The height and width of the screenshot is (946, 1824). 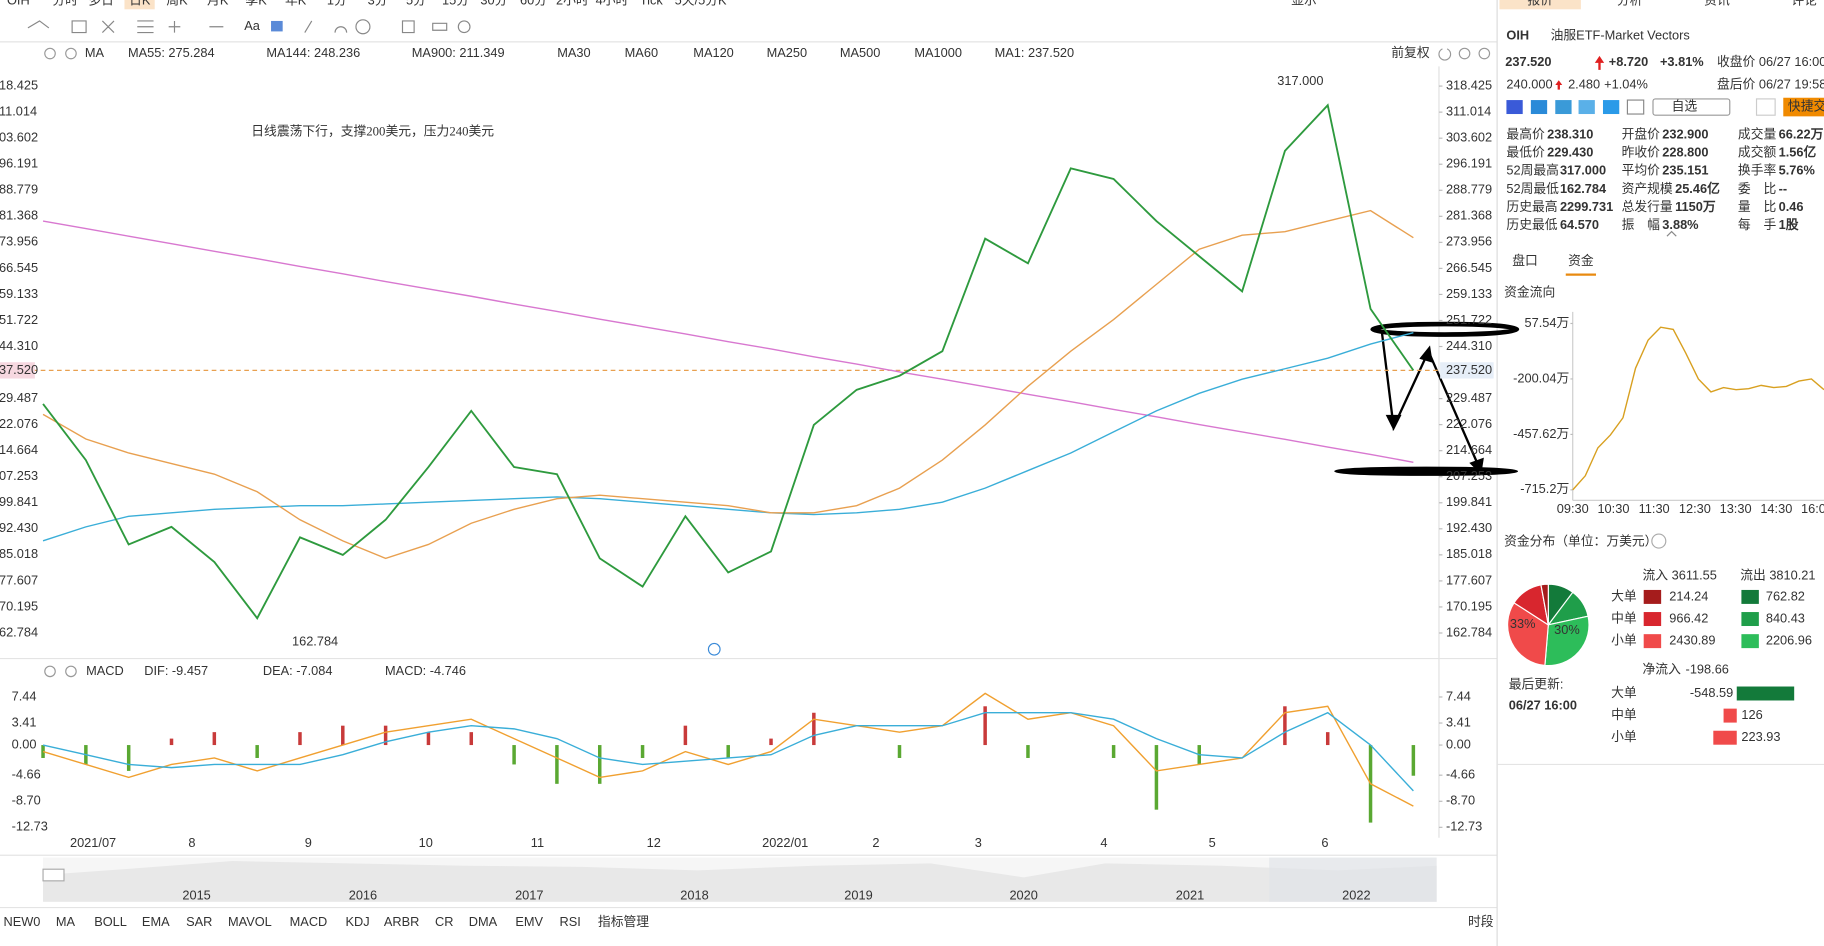 What do you see at coordinates (18, 4) in the screenshot?
I see `period-tab: OIH` at bounding box center [18, 4].